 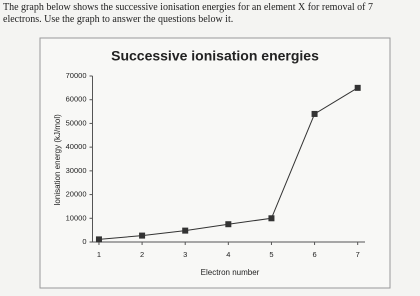 What do you see at coordinates (314, 254) in the screenshot?
I see `x-tick-label: 6` at bounding box center [314, 254].